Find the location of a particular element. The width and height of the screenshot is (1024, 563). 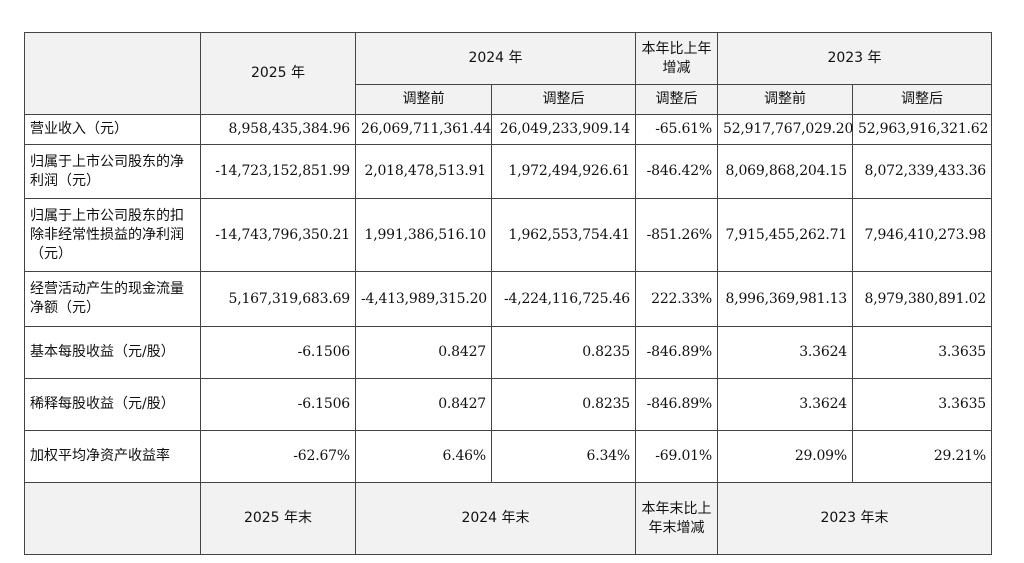

row-label: 经营活动产生的现金流量净额（元） is located at coordinates (112, 299).